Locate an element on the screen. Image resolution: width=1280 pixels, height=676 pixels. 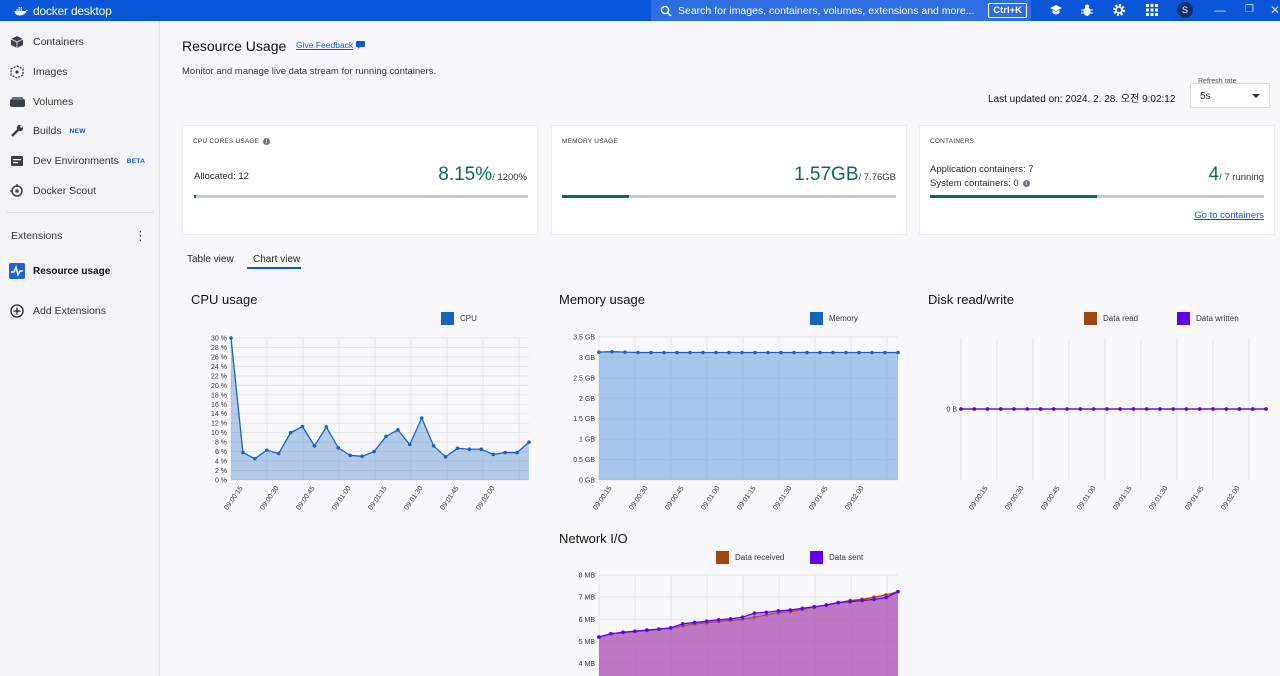
y-tick-label: 8 % is located at coordinates (221, 443).